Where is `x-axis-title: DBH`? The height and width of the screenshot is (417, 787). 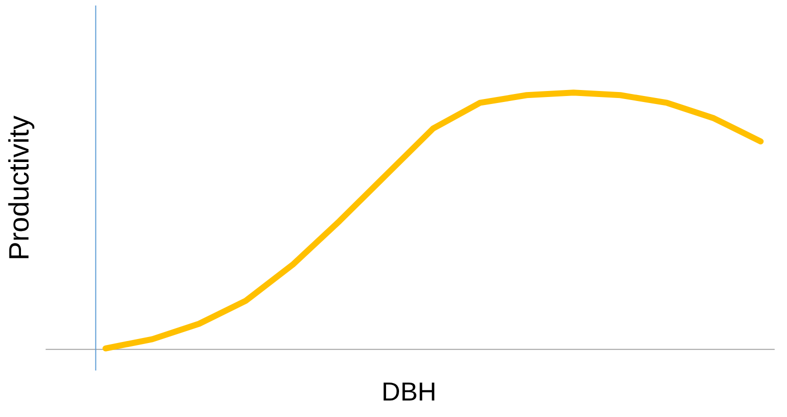
x-axis-title: DBH is located at coordinates (409, 391).